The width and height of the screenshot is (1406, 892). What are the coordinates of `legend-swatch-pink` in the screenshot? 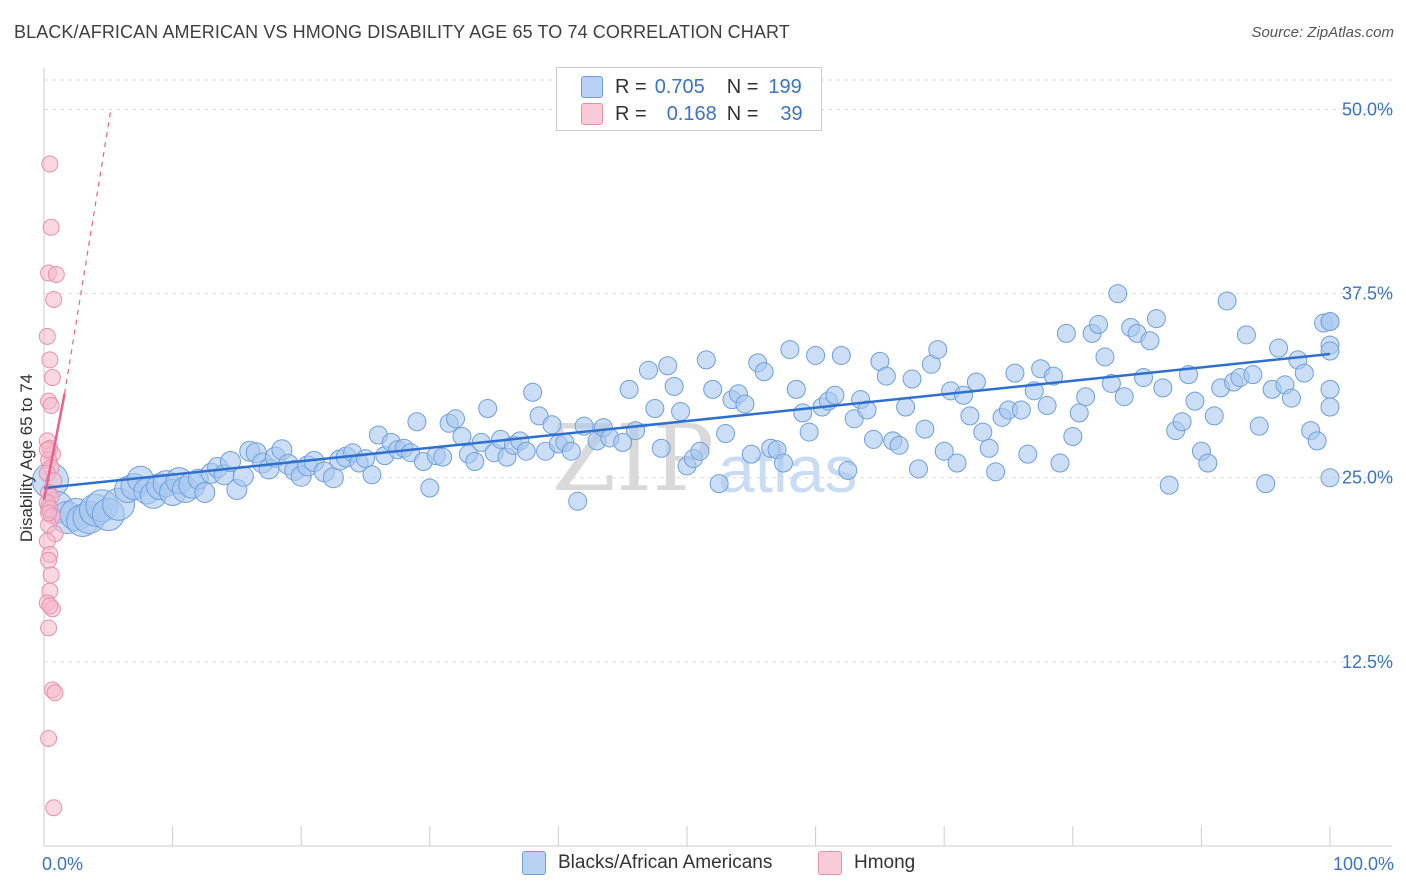 It's located at (830, 863).